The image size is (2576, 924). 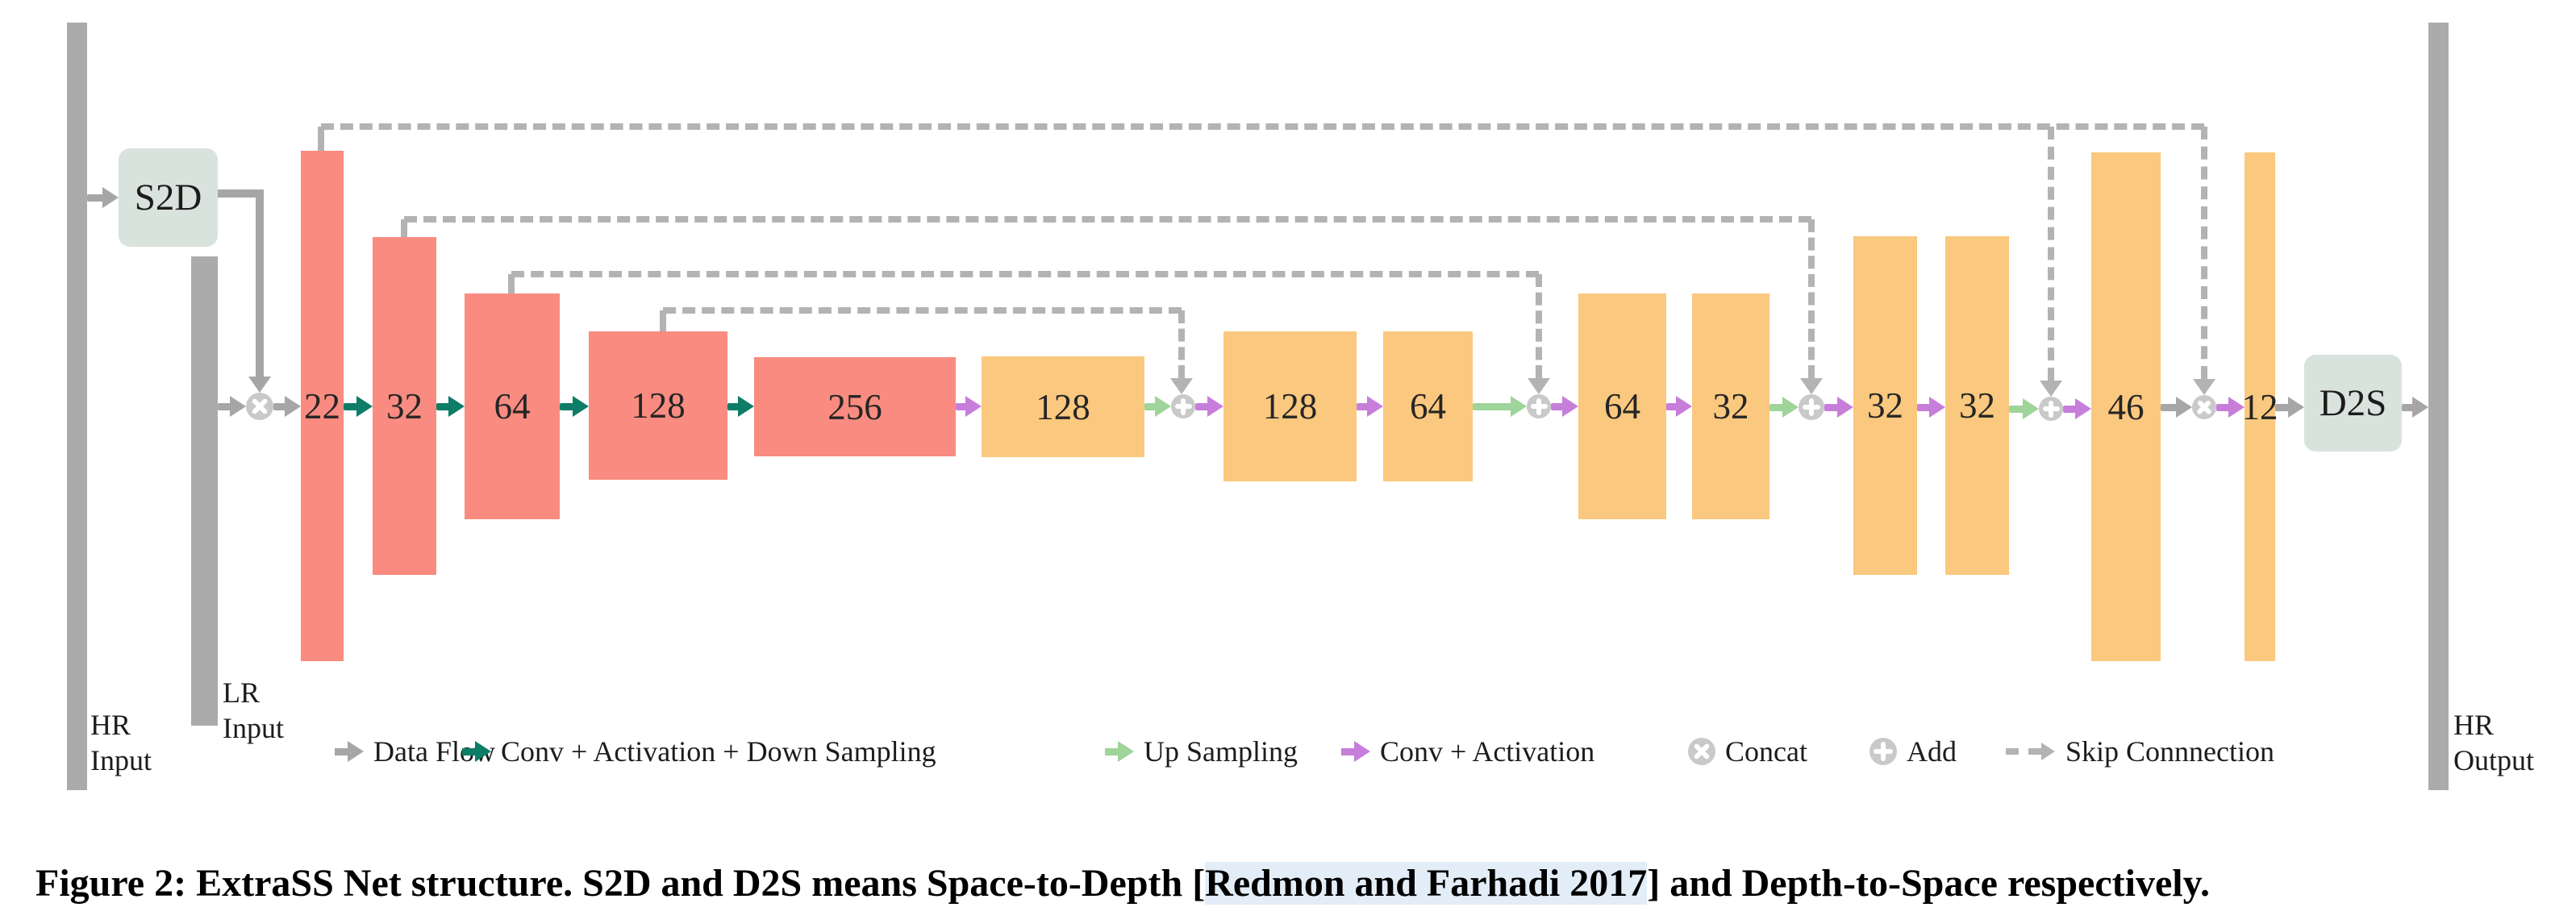 I want to click on concat-legend-glyph, so click(x=1701, y=751).